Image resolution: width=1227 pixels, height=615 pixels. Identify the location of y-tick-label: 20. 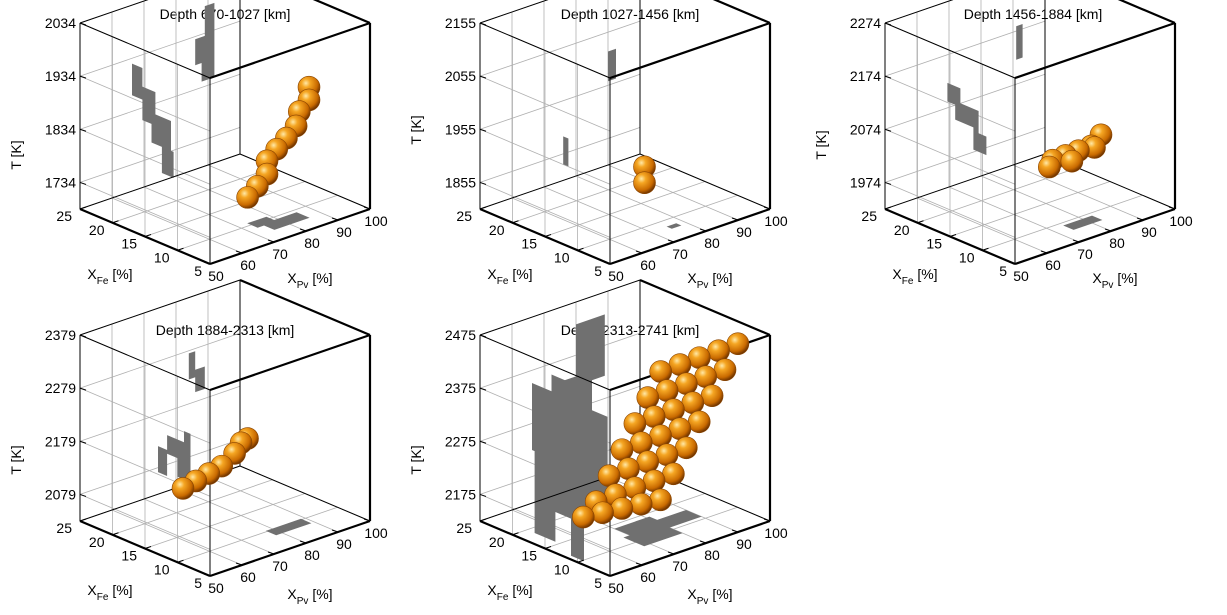
(97, 230).